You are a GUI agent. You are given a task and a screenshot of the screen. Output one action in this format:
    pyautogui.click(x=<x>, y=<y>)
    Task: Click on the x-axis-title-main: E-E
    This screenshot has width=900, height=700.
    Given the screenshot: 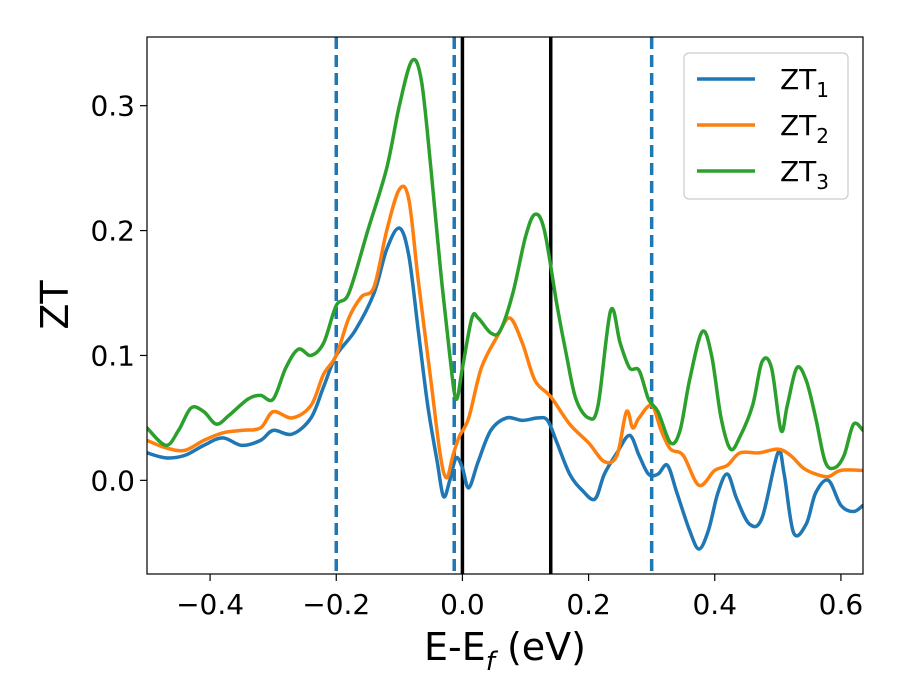 What is the action you would take?
    pyautogui.click(x=455, y=647)
    